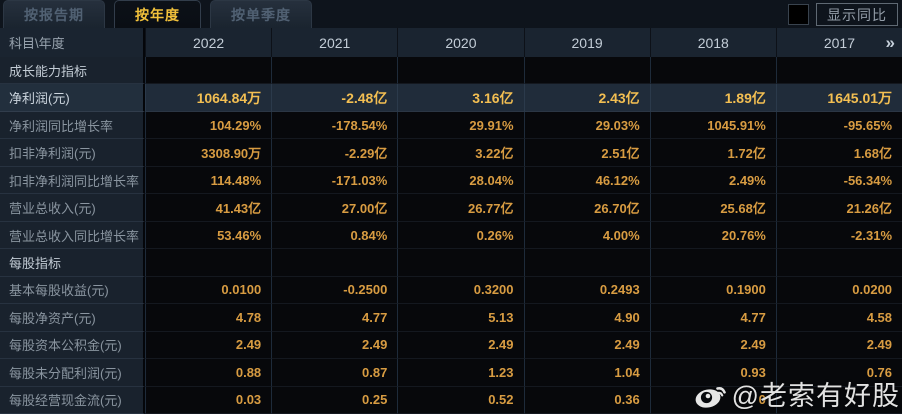  I want to click on table-row: 每股资本公积金(元) 2.49 2.49 2.49 2.49 2.49 2.49, so click(451, 345).